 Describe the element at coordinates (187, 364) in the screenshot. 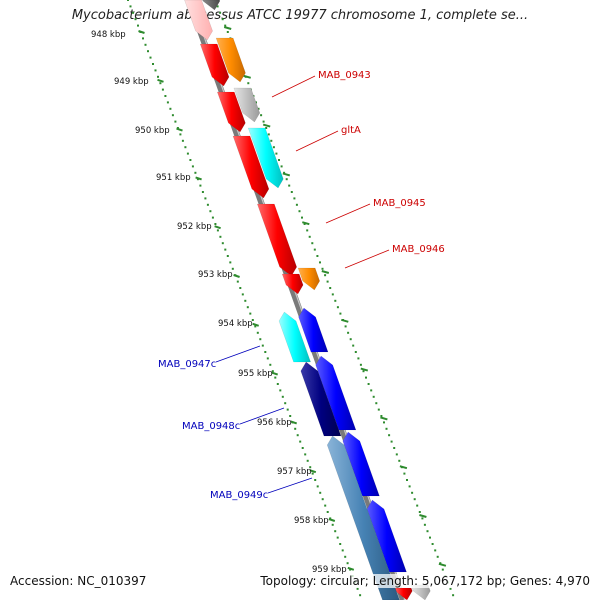

I see `gene-label-mab-0947c: MAB_0947c` at that location.